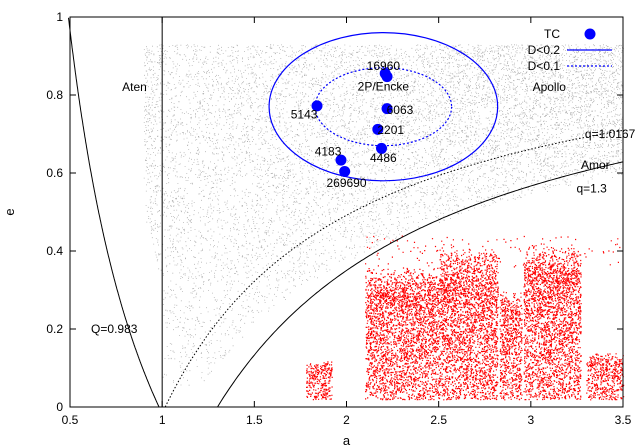 The height and width of the screenshot is (448, 637). What do you see at coordinates (438, 420) in the screenshot?
I see `x-tick-label: 2.5` at bounding box center [438, 420].